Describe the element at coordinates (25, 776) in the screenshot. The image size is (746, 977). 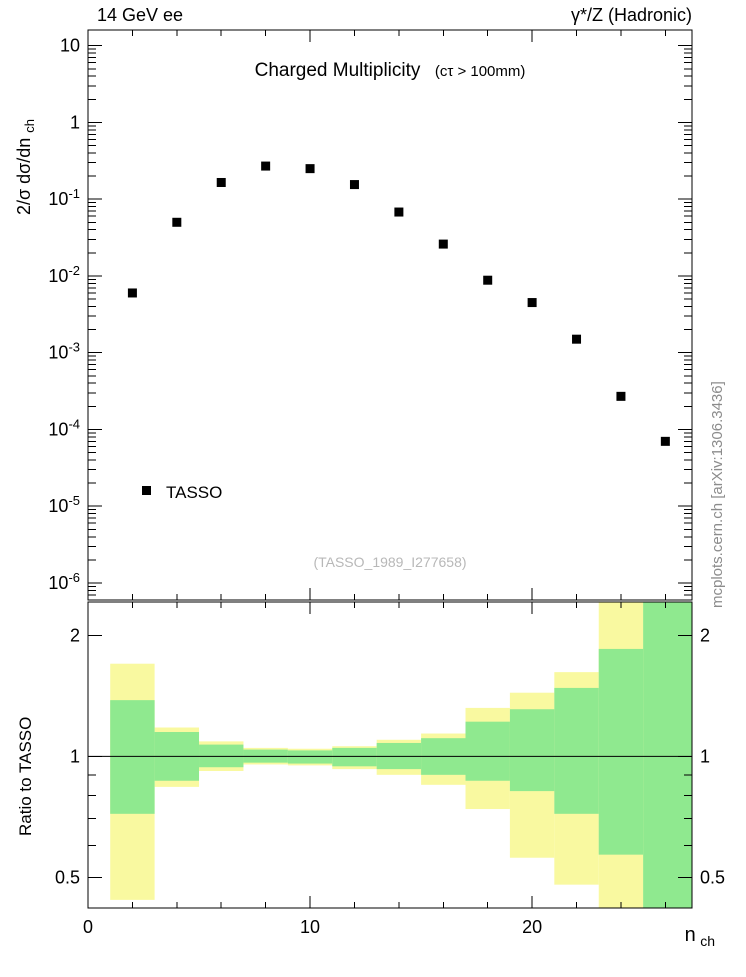
I see `ratio-y-axis-label: Ratio to TASSO` at that location.